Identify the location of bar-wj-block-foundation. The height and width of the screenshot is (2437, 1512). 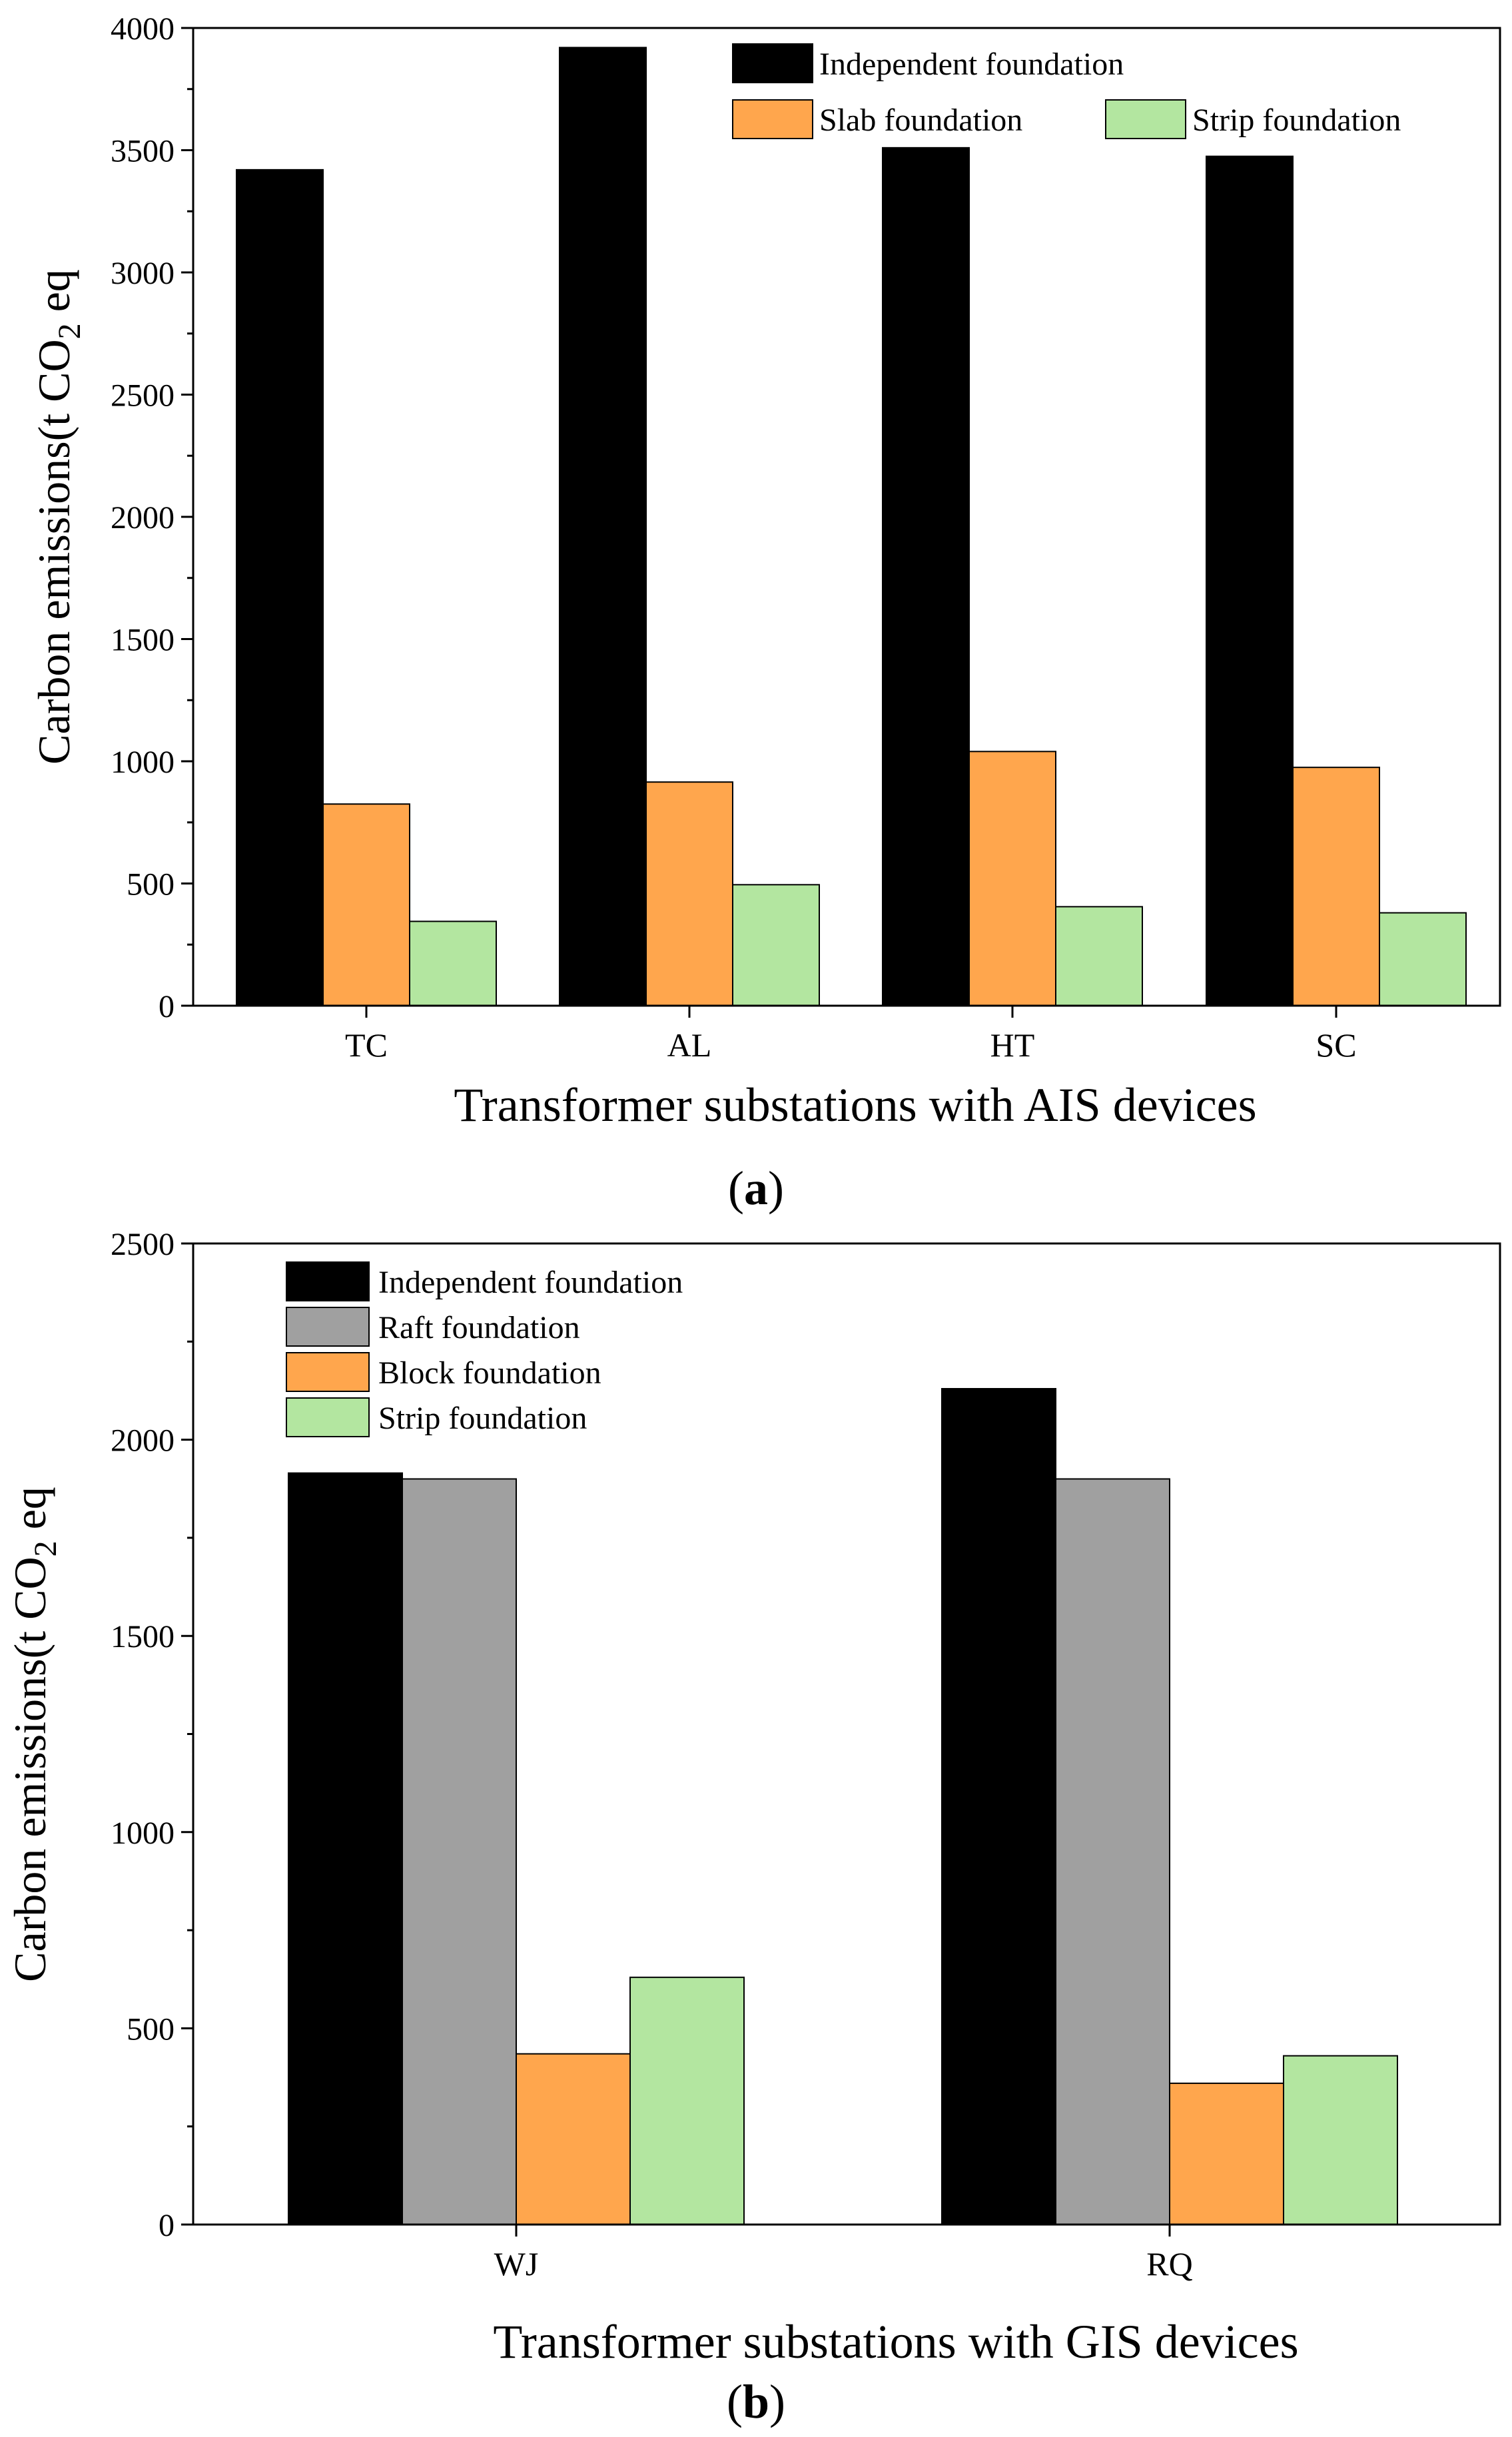
(573, 2139).